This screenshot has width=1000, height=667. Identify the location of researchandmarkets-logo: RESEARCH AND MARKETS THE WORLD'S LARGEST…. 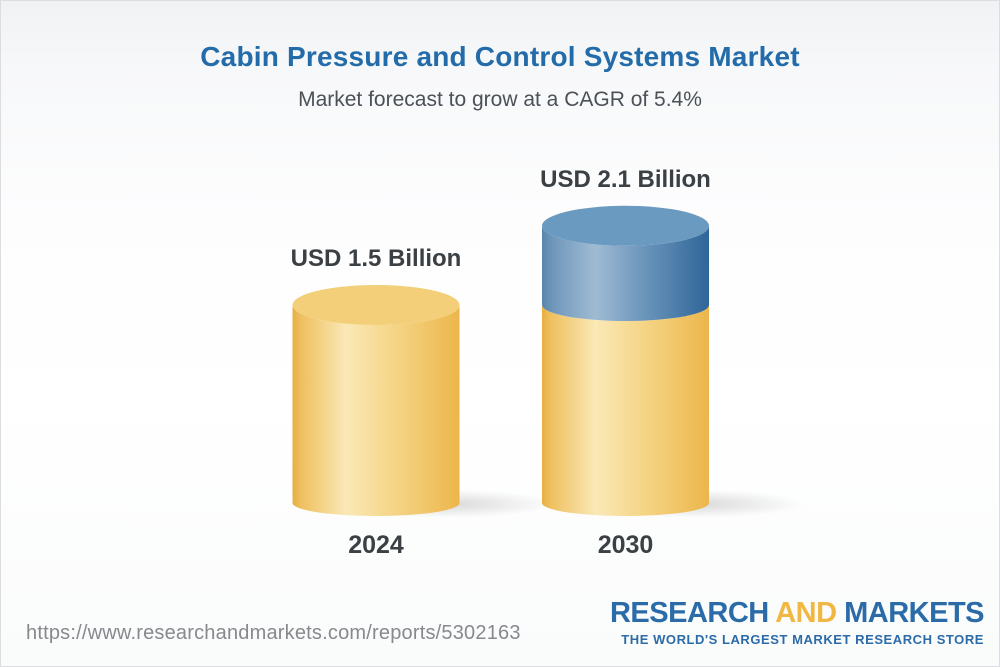
(797, 622).